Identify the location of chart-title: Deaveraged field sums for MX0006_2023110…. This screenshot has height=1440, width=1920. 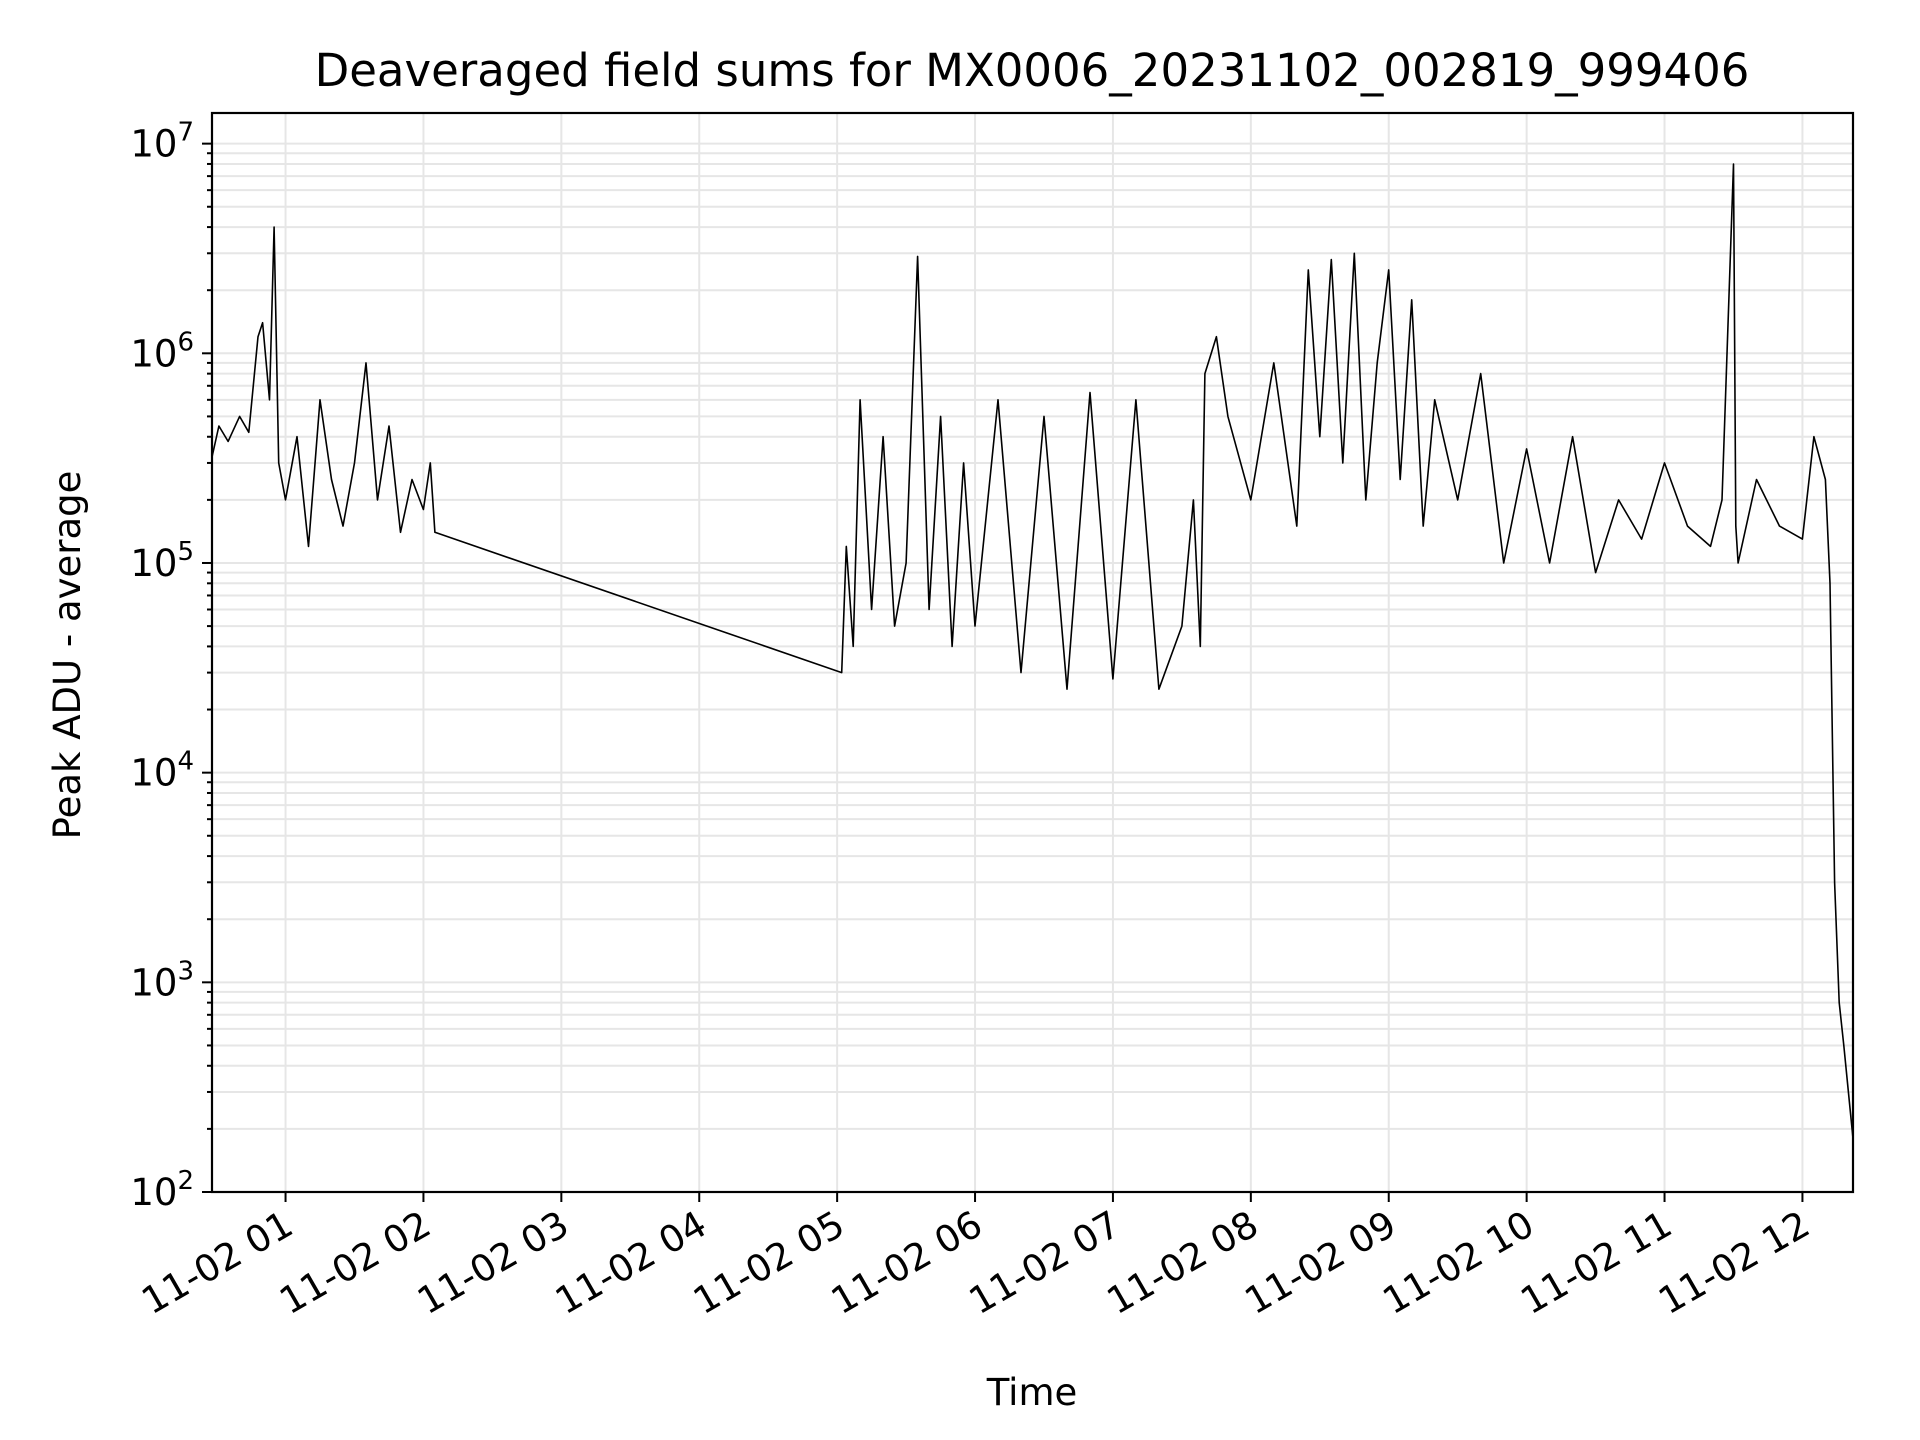
(1032, 70).